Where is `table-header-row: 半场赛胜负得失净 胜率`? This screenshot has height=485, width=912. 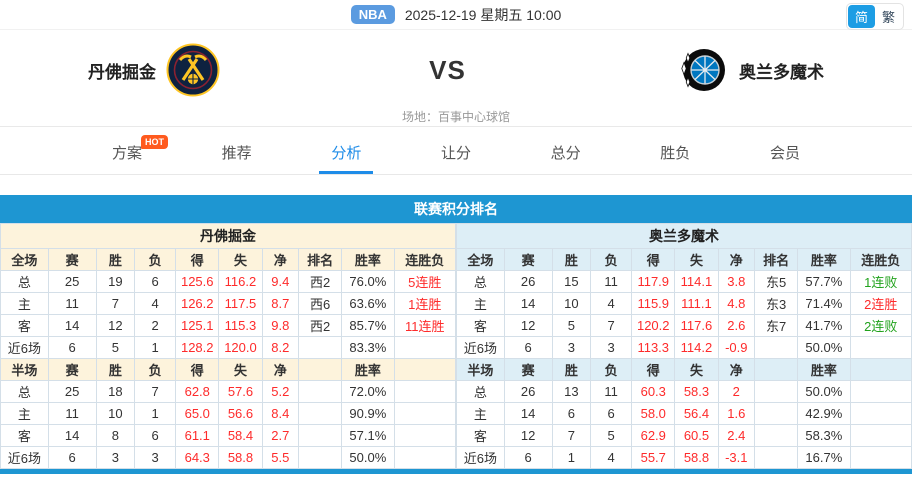
table-header-row: 半场赛胜负得失净 胜率 is located at coordinates (228, 369).